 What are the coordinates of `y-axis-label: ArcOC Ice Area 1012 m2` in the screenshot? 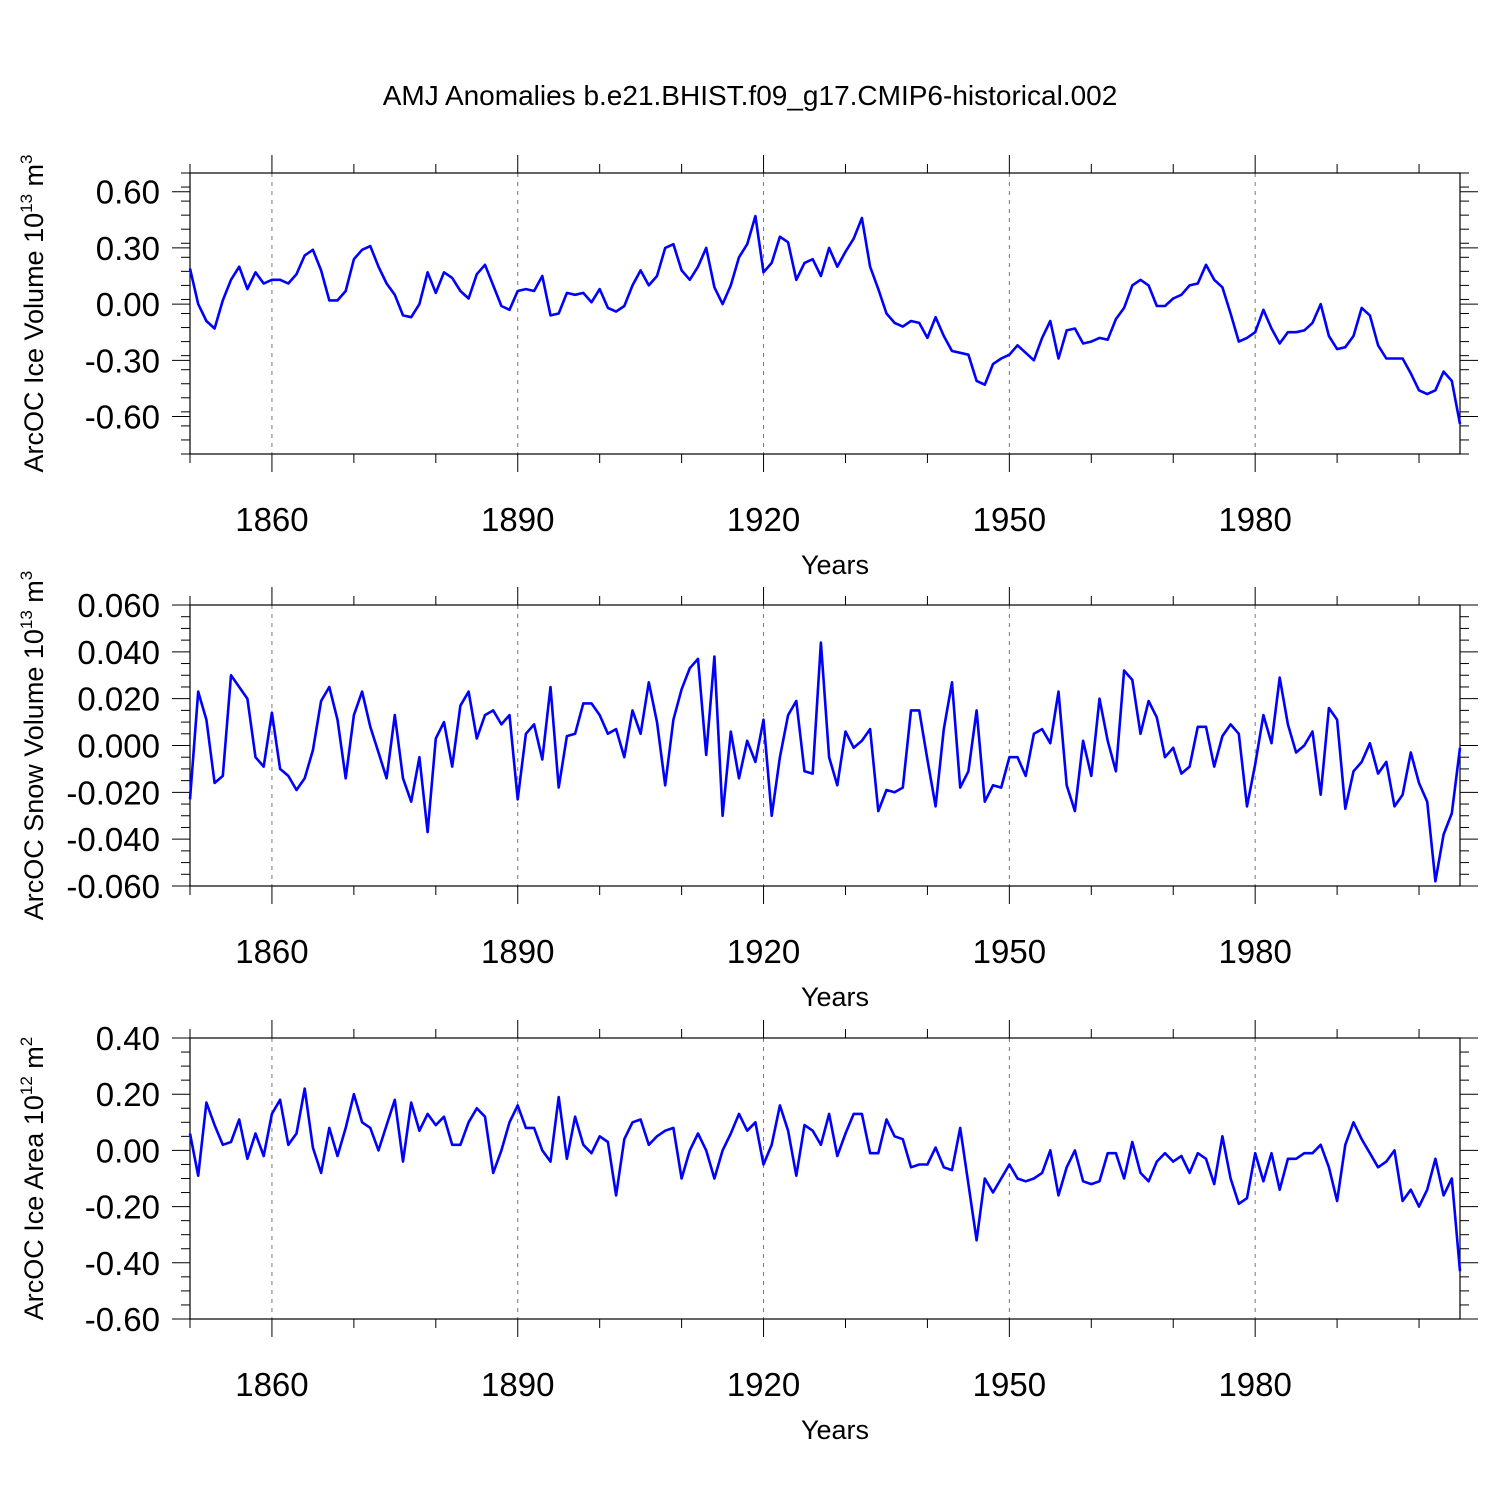 It's located at (33, 1179).